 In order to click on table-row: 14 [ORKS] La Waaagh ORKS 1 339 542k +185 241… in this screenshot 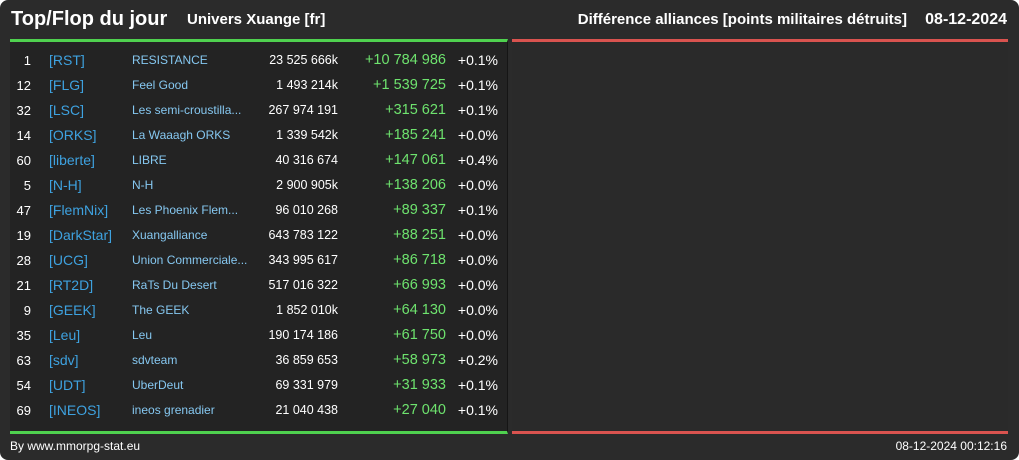, I will do `click(255, 135)`.